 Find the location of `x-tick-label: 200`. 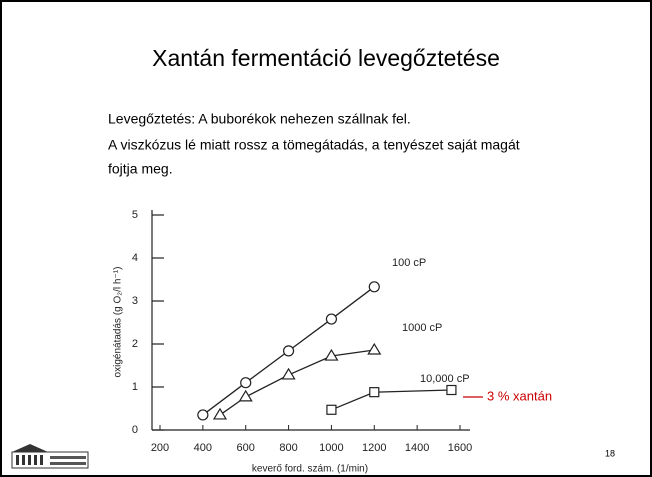

x-tick-label: 200 is located at coordinates (160, 448).